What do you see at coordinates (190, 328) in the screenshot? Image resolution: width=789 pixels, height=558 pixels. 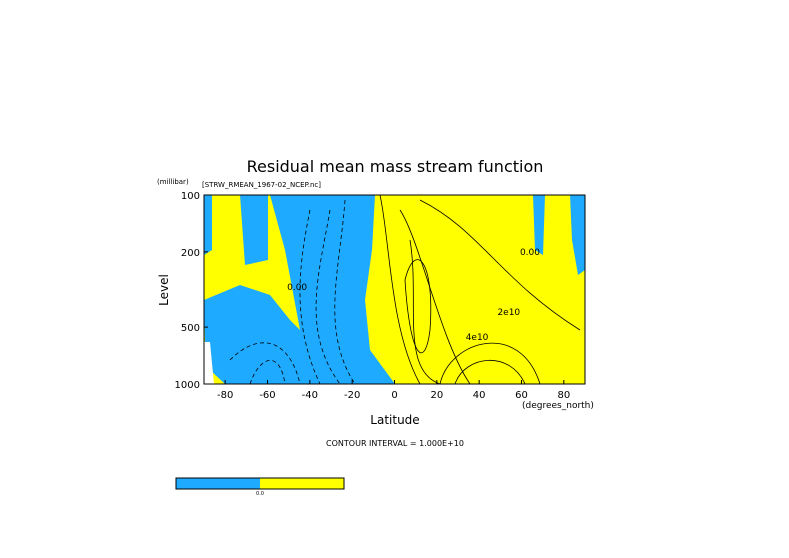 I see `y-tick-label: 500` at bounding box center [190, 328].